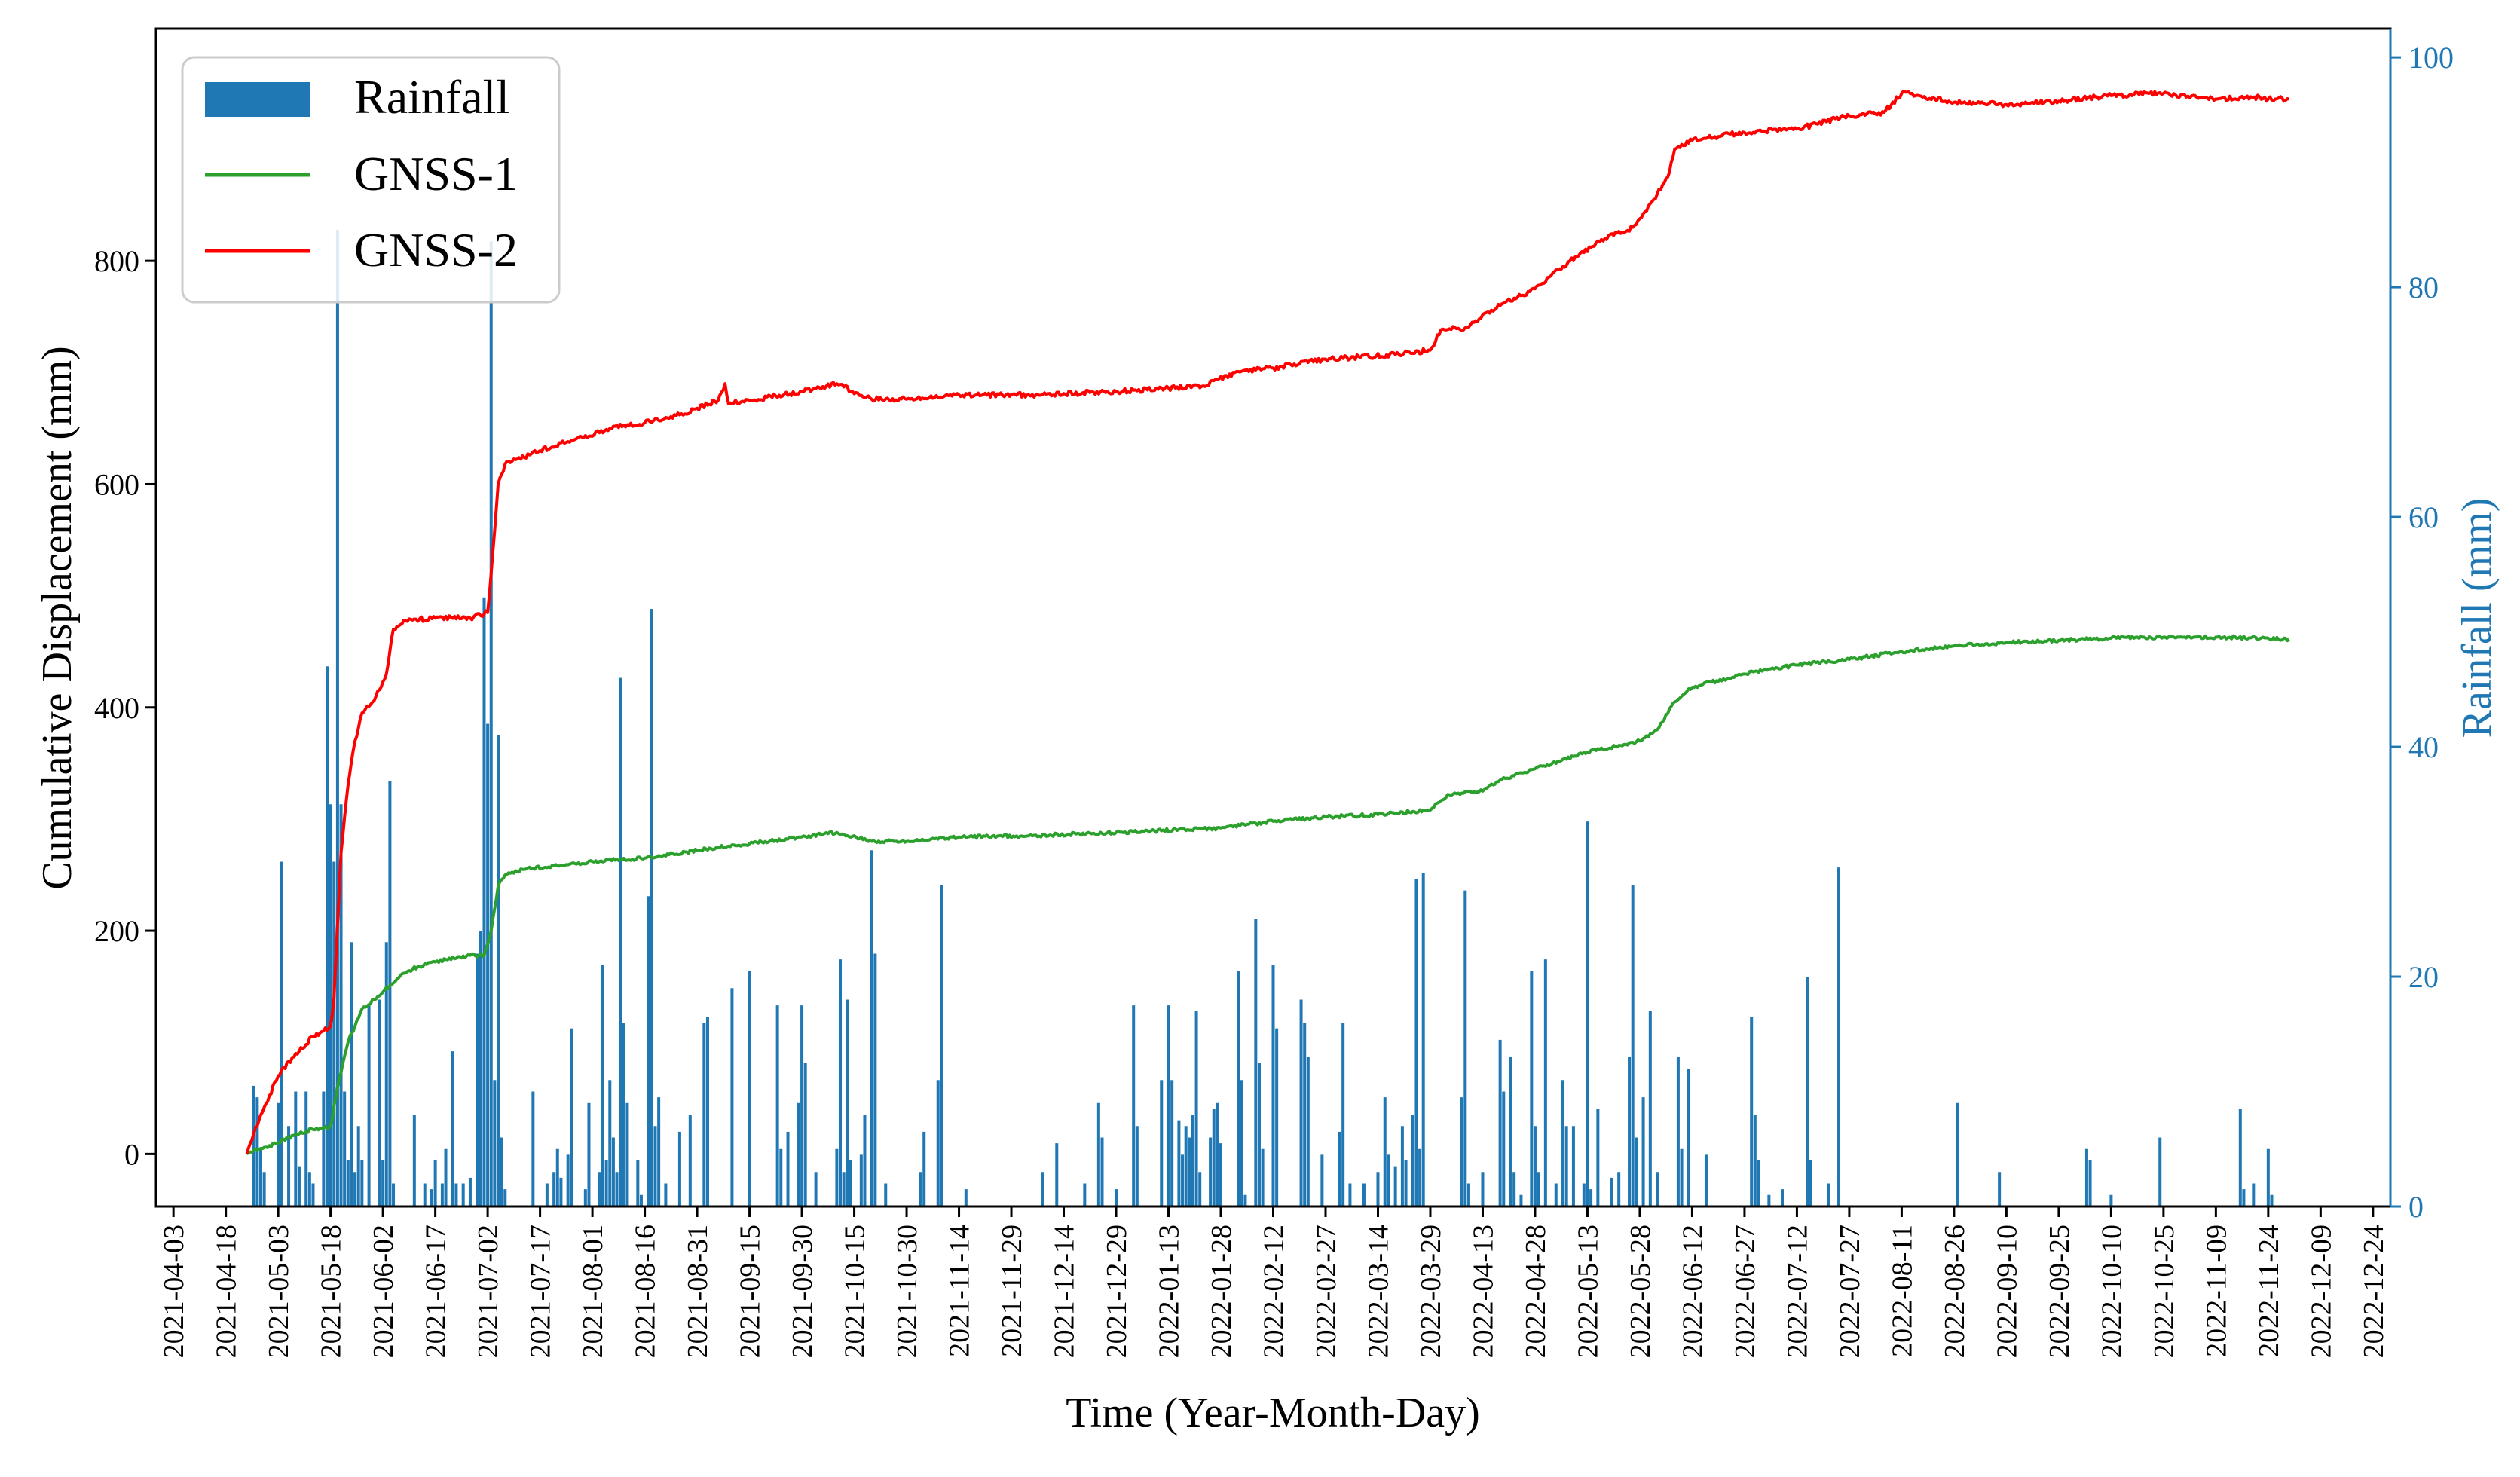  I want to click on x-tick-label: 2022-07-27, so click(1850, 1291).